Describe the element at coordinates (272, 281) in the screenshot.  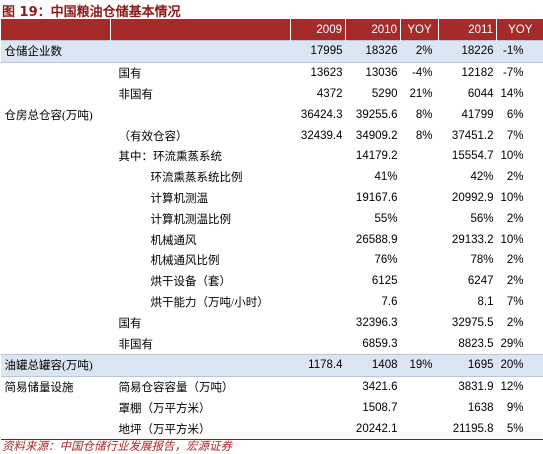
I see `table-row: 烘干设备（套） 6125 6247 2%` at that location.